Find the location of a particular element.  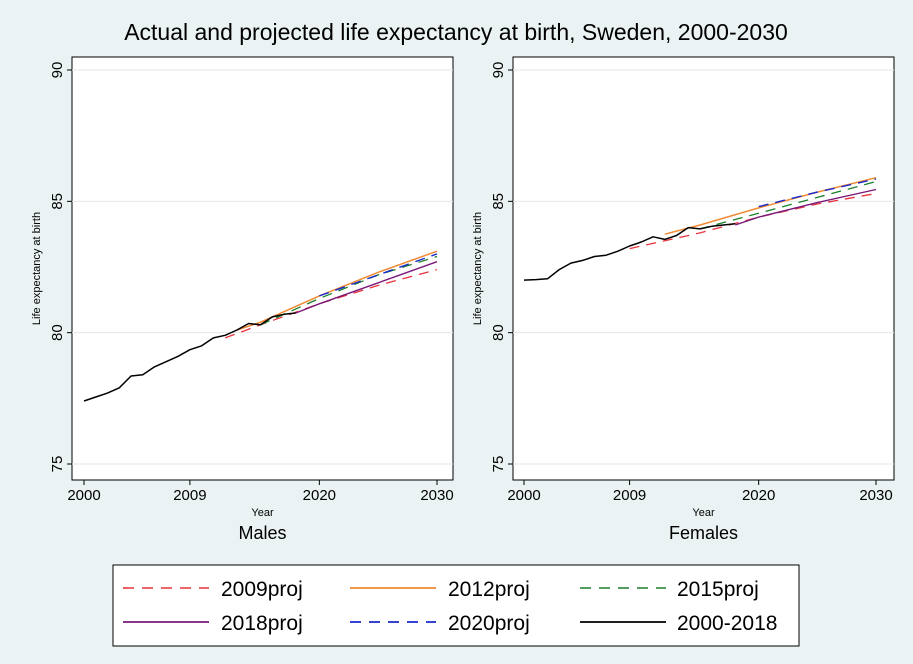

legend-label: 2020proj is located at coordinates (489, 623).